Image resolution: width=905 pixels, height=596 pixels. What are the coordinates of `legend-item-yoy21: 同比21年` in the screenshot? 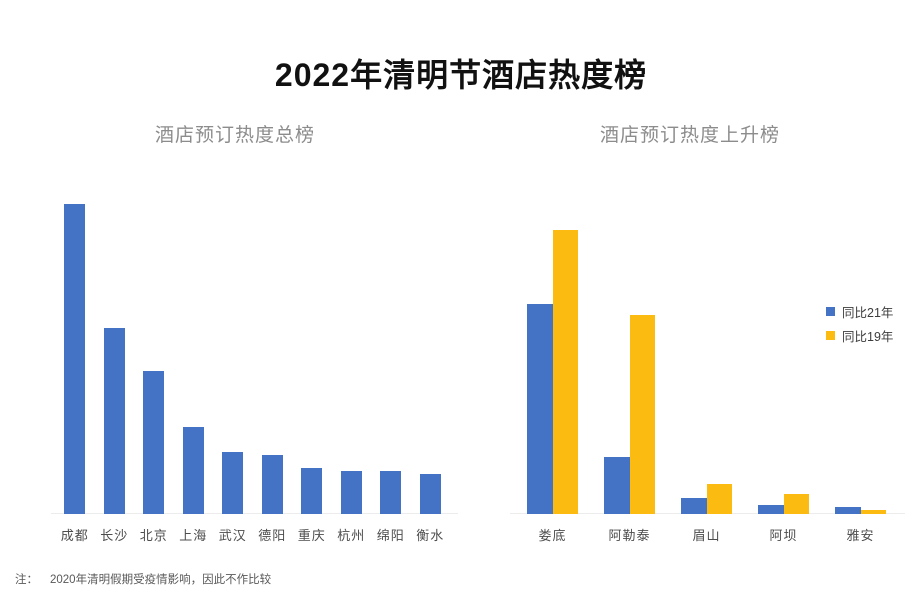 It's located at (859, 311).